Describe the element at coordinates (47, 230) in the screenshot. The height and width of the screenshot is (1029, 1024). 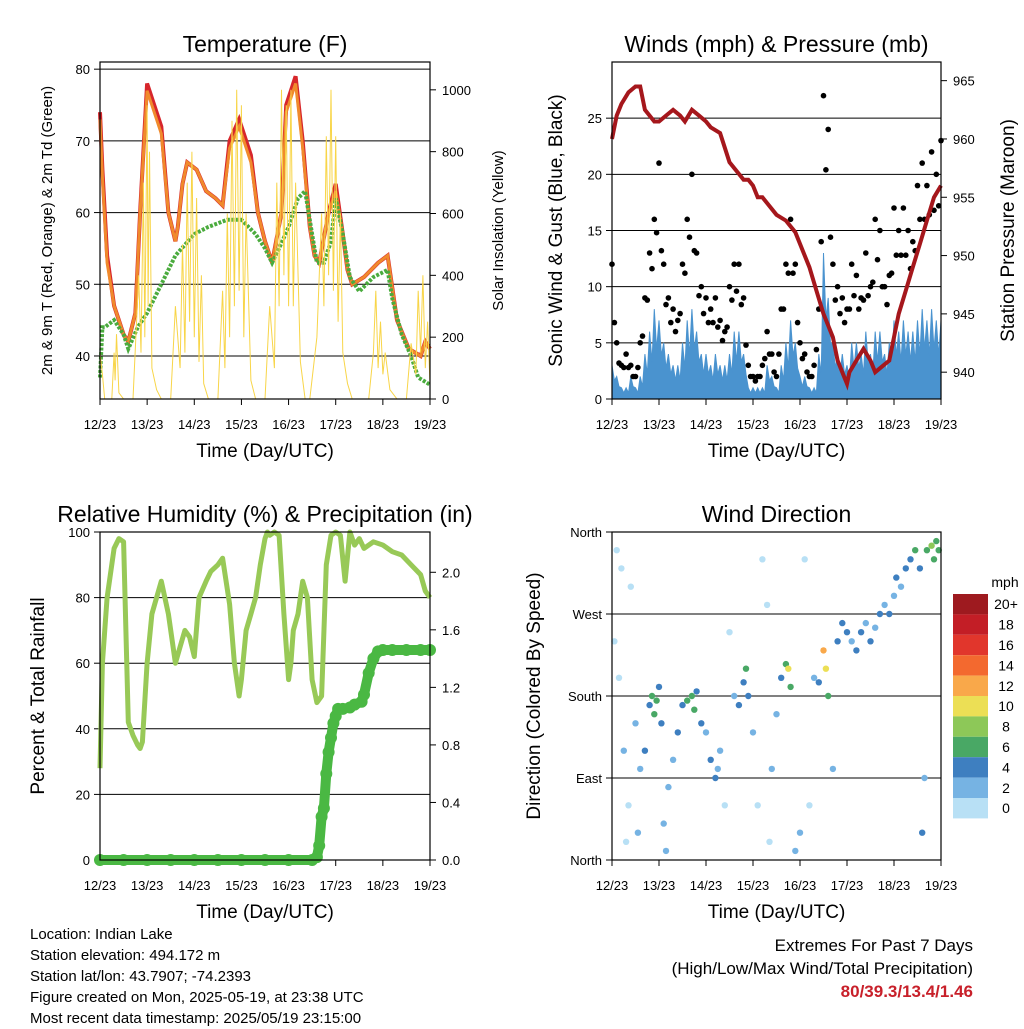
I see `y-axis-label: 2m & 9m T (Red, Orange) & 2m Td (Green)` at that location.